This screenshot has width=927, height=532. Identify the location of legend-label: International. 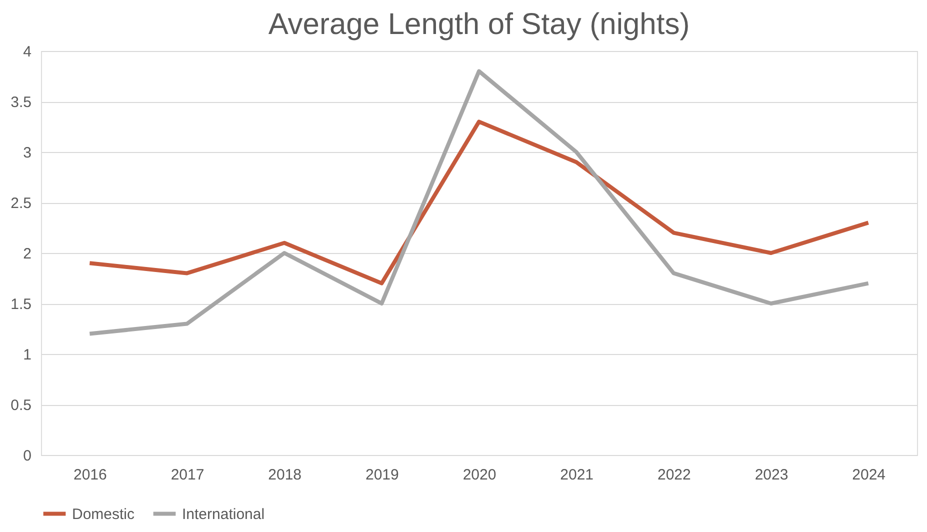
(223, 514).